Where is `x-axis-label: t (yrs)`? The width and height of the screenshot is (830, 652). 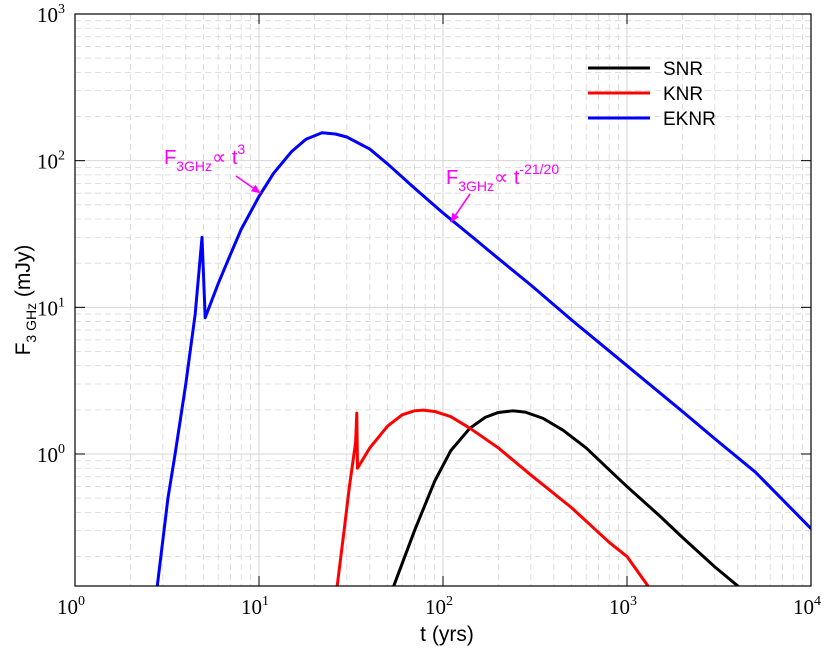 x-axis-label: t (yrs) is located at coordinates (447, 634).